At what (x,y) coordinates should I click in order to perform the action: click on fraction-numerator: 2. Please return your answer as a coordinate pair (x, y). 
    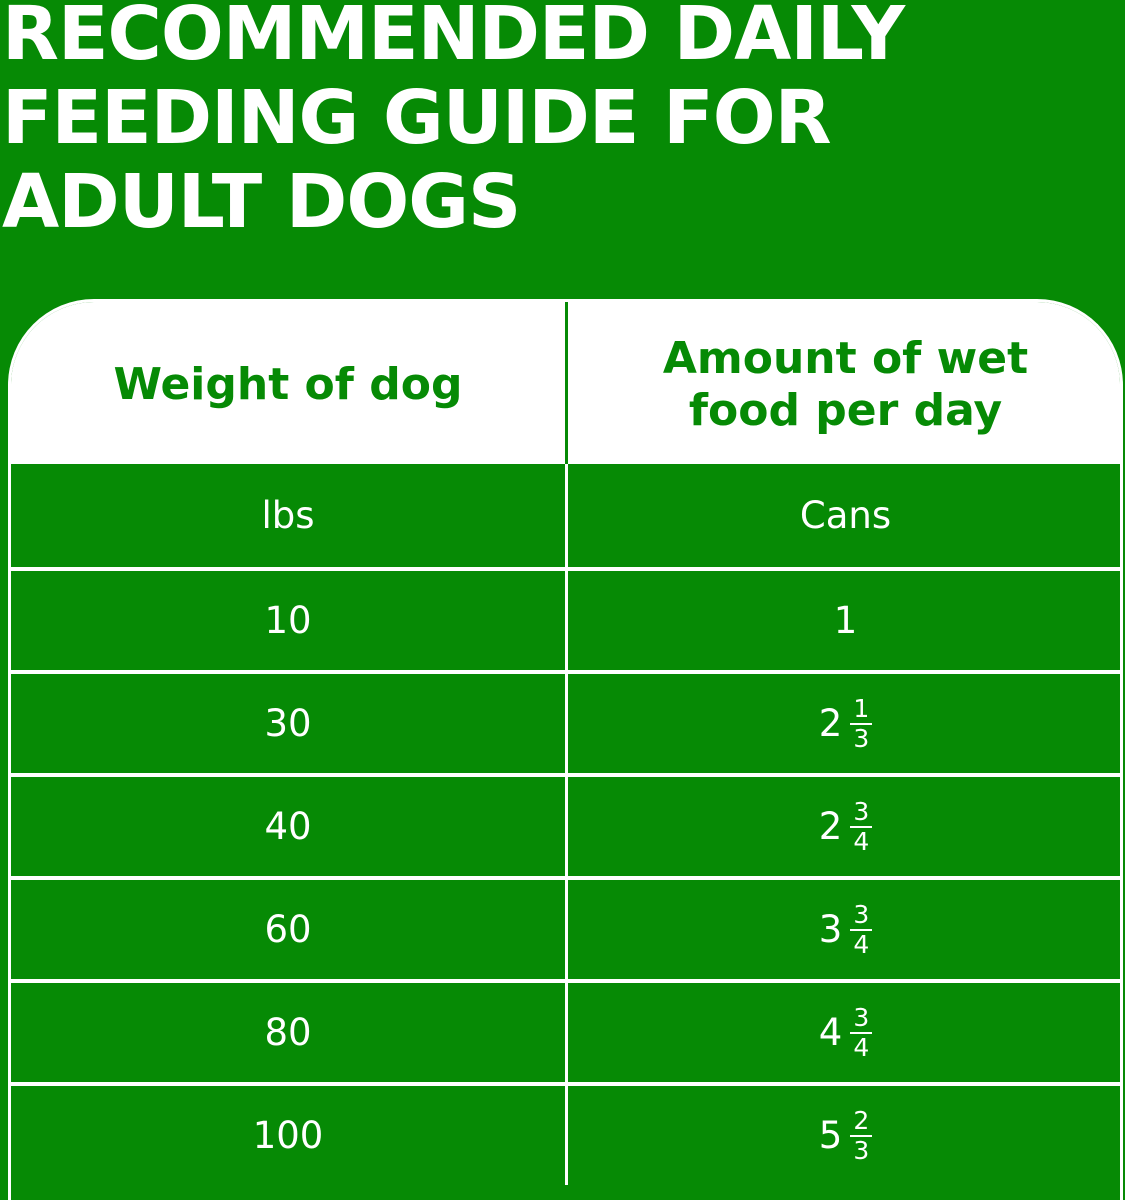
    Looking at the image, I should click on (861, 1120).